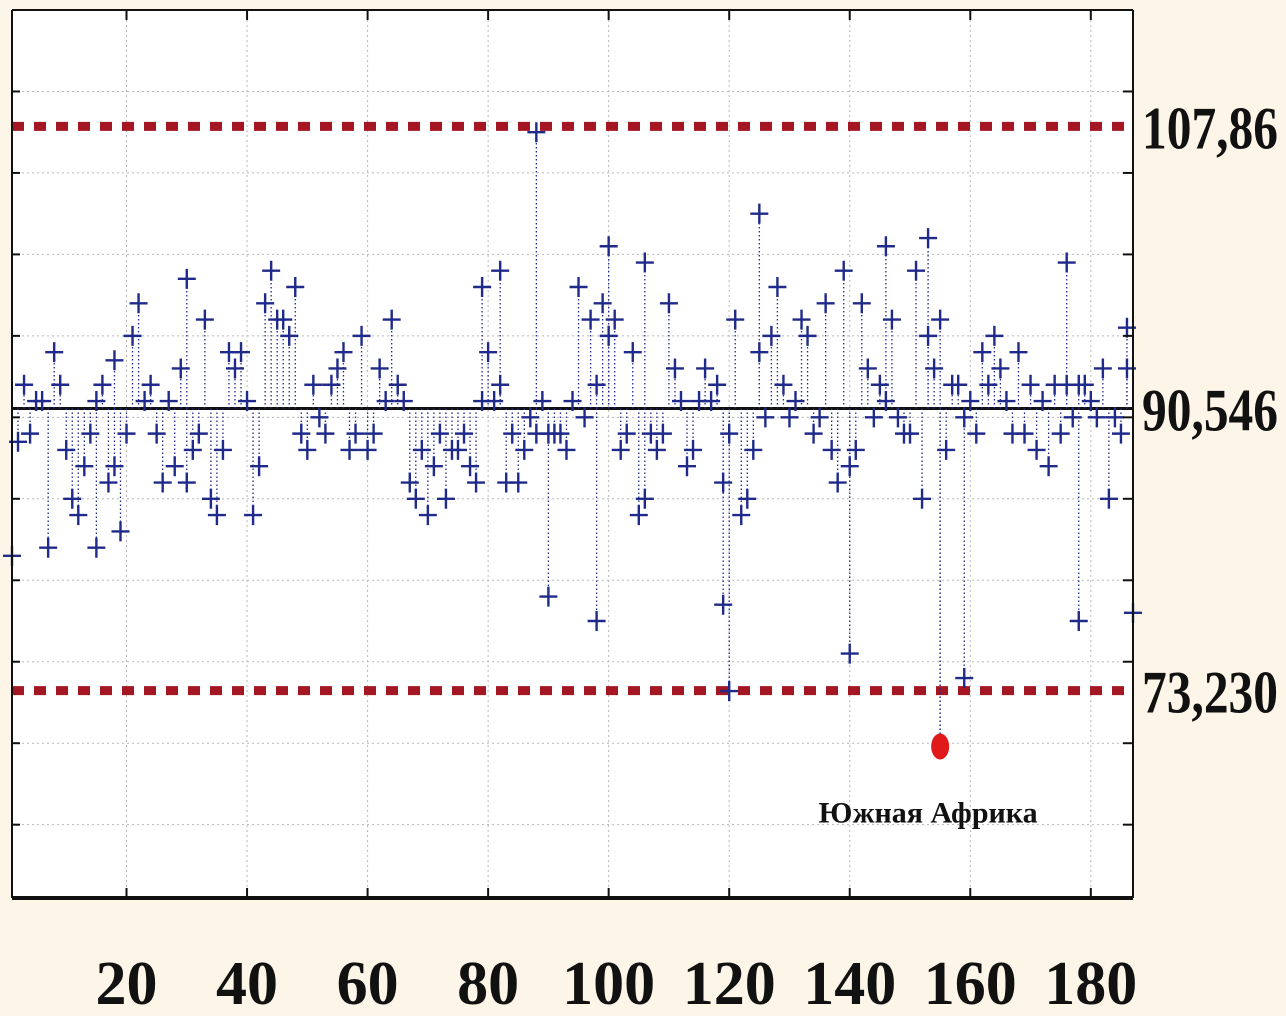 The image size is (1286, 1016). What do you see at coordinates (1210, 693) in the screenshot?
I see `lower-limit-label: 73,230` at bounding box center [1210, 693].